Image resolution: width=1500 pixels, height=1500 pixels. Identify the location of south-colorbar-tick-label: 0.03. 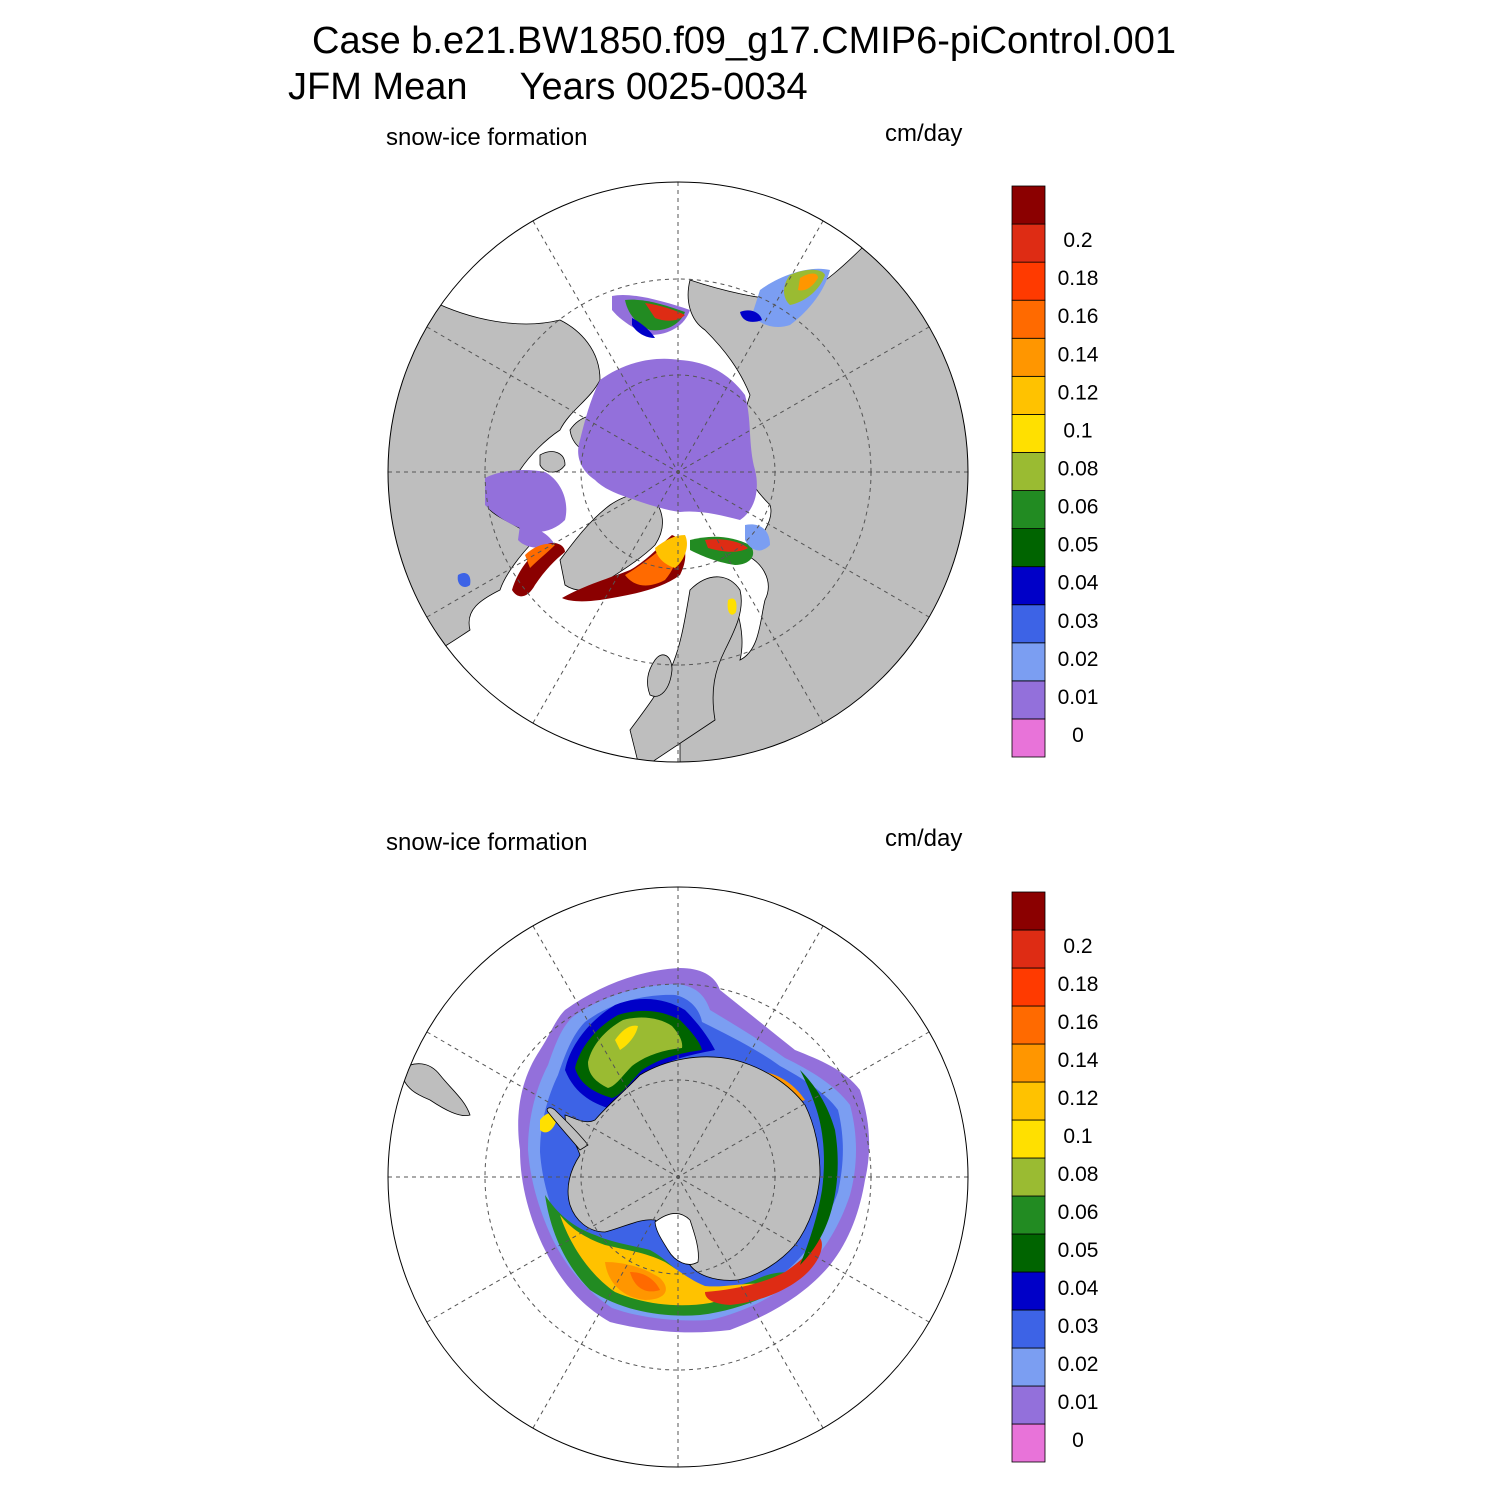
(1078, 1326).